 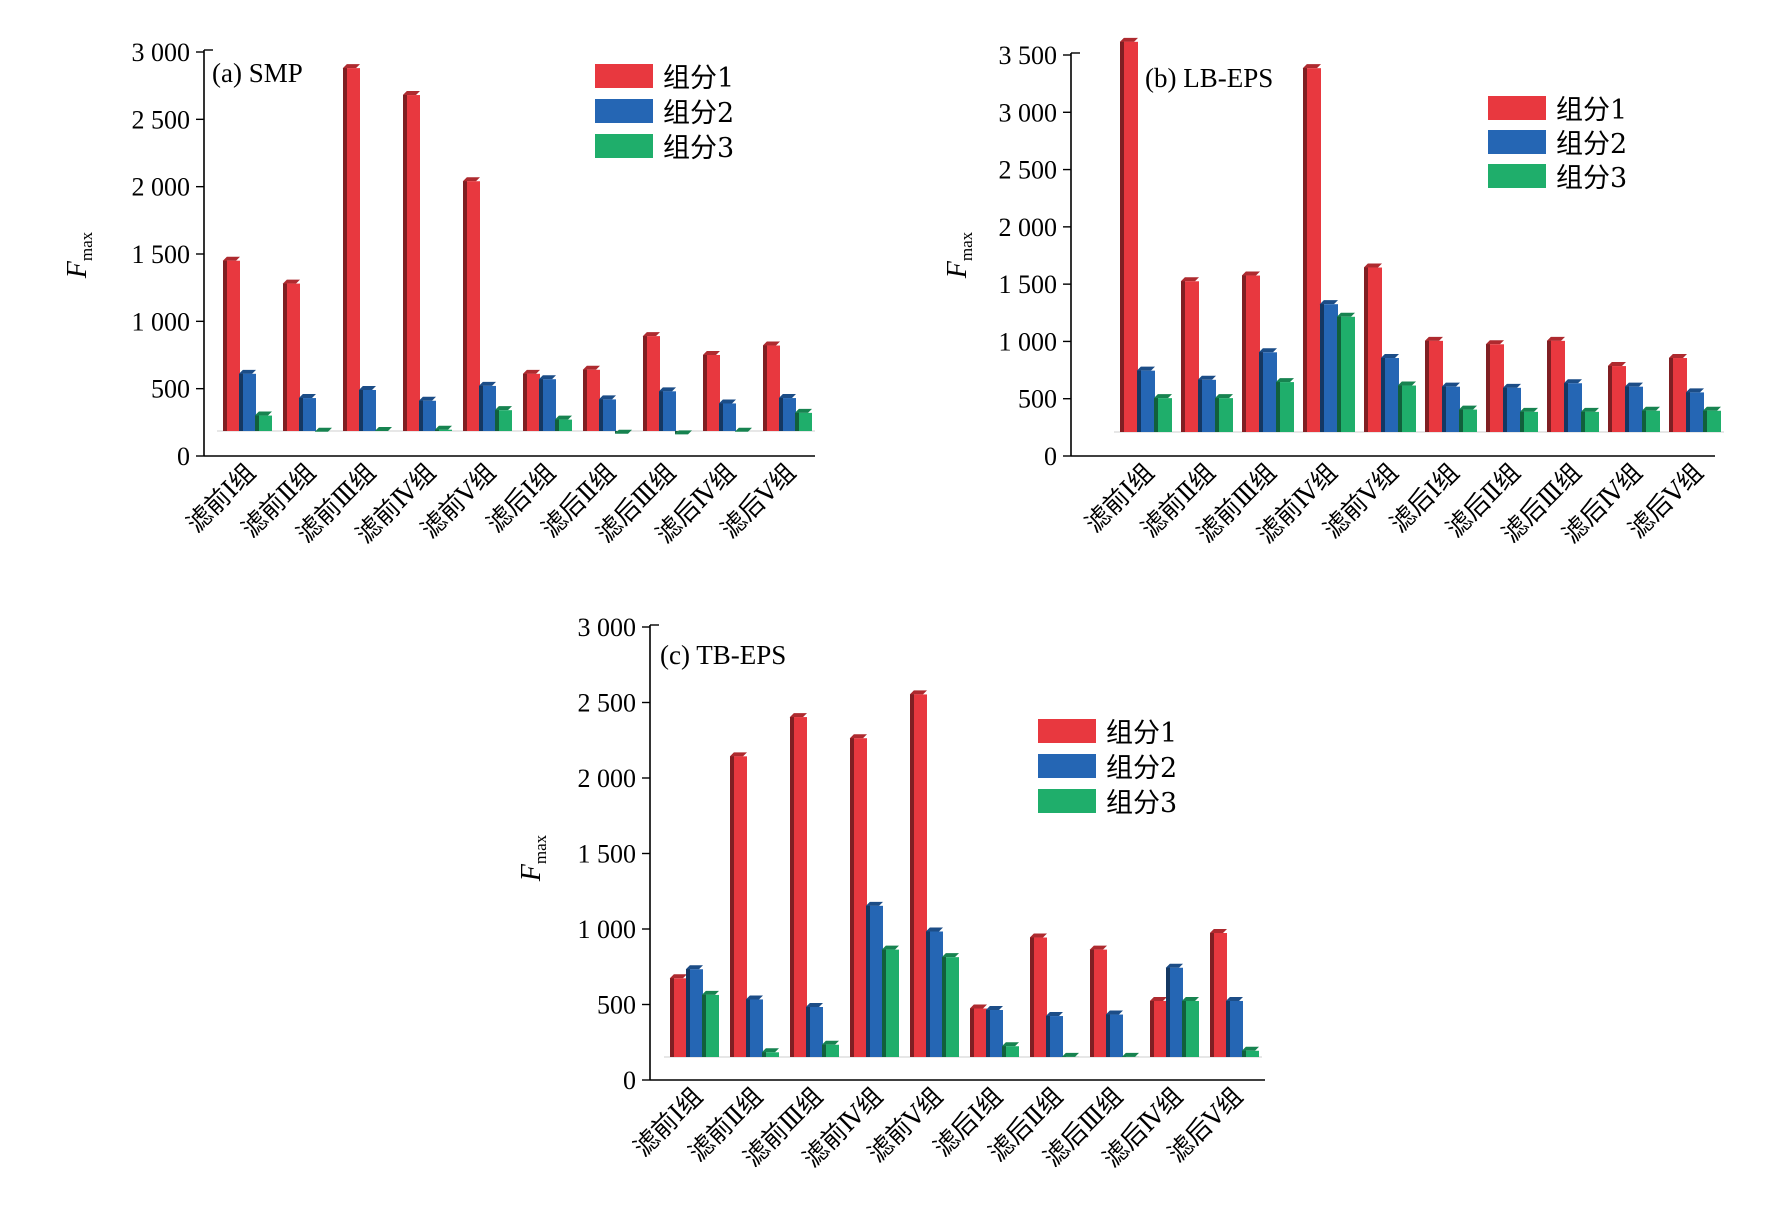 I want to click on panel-title: (a) SMP, so click(x=257, y=73).